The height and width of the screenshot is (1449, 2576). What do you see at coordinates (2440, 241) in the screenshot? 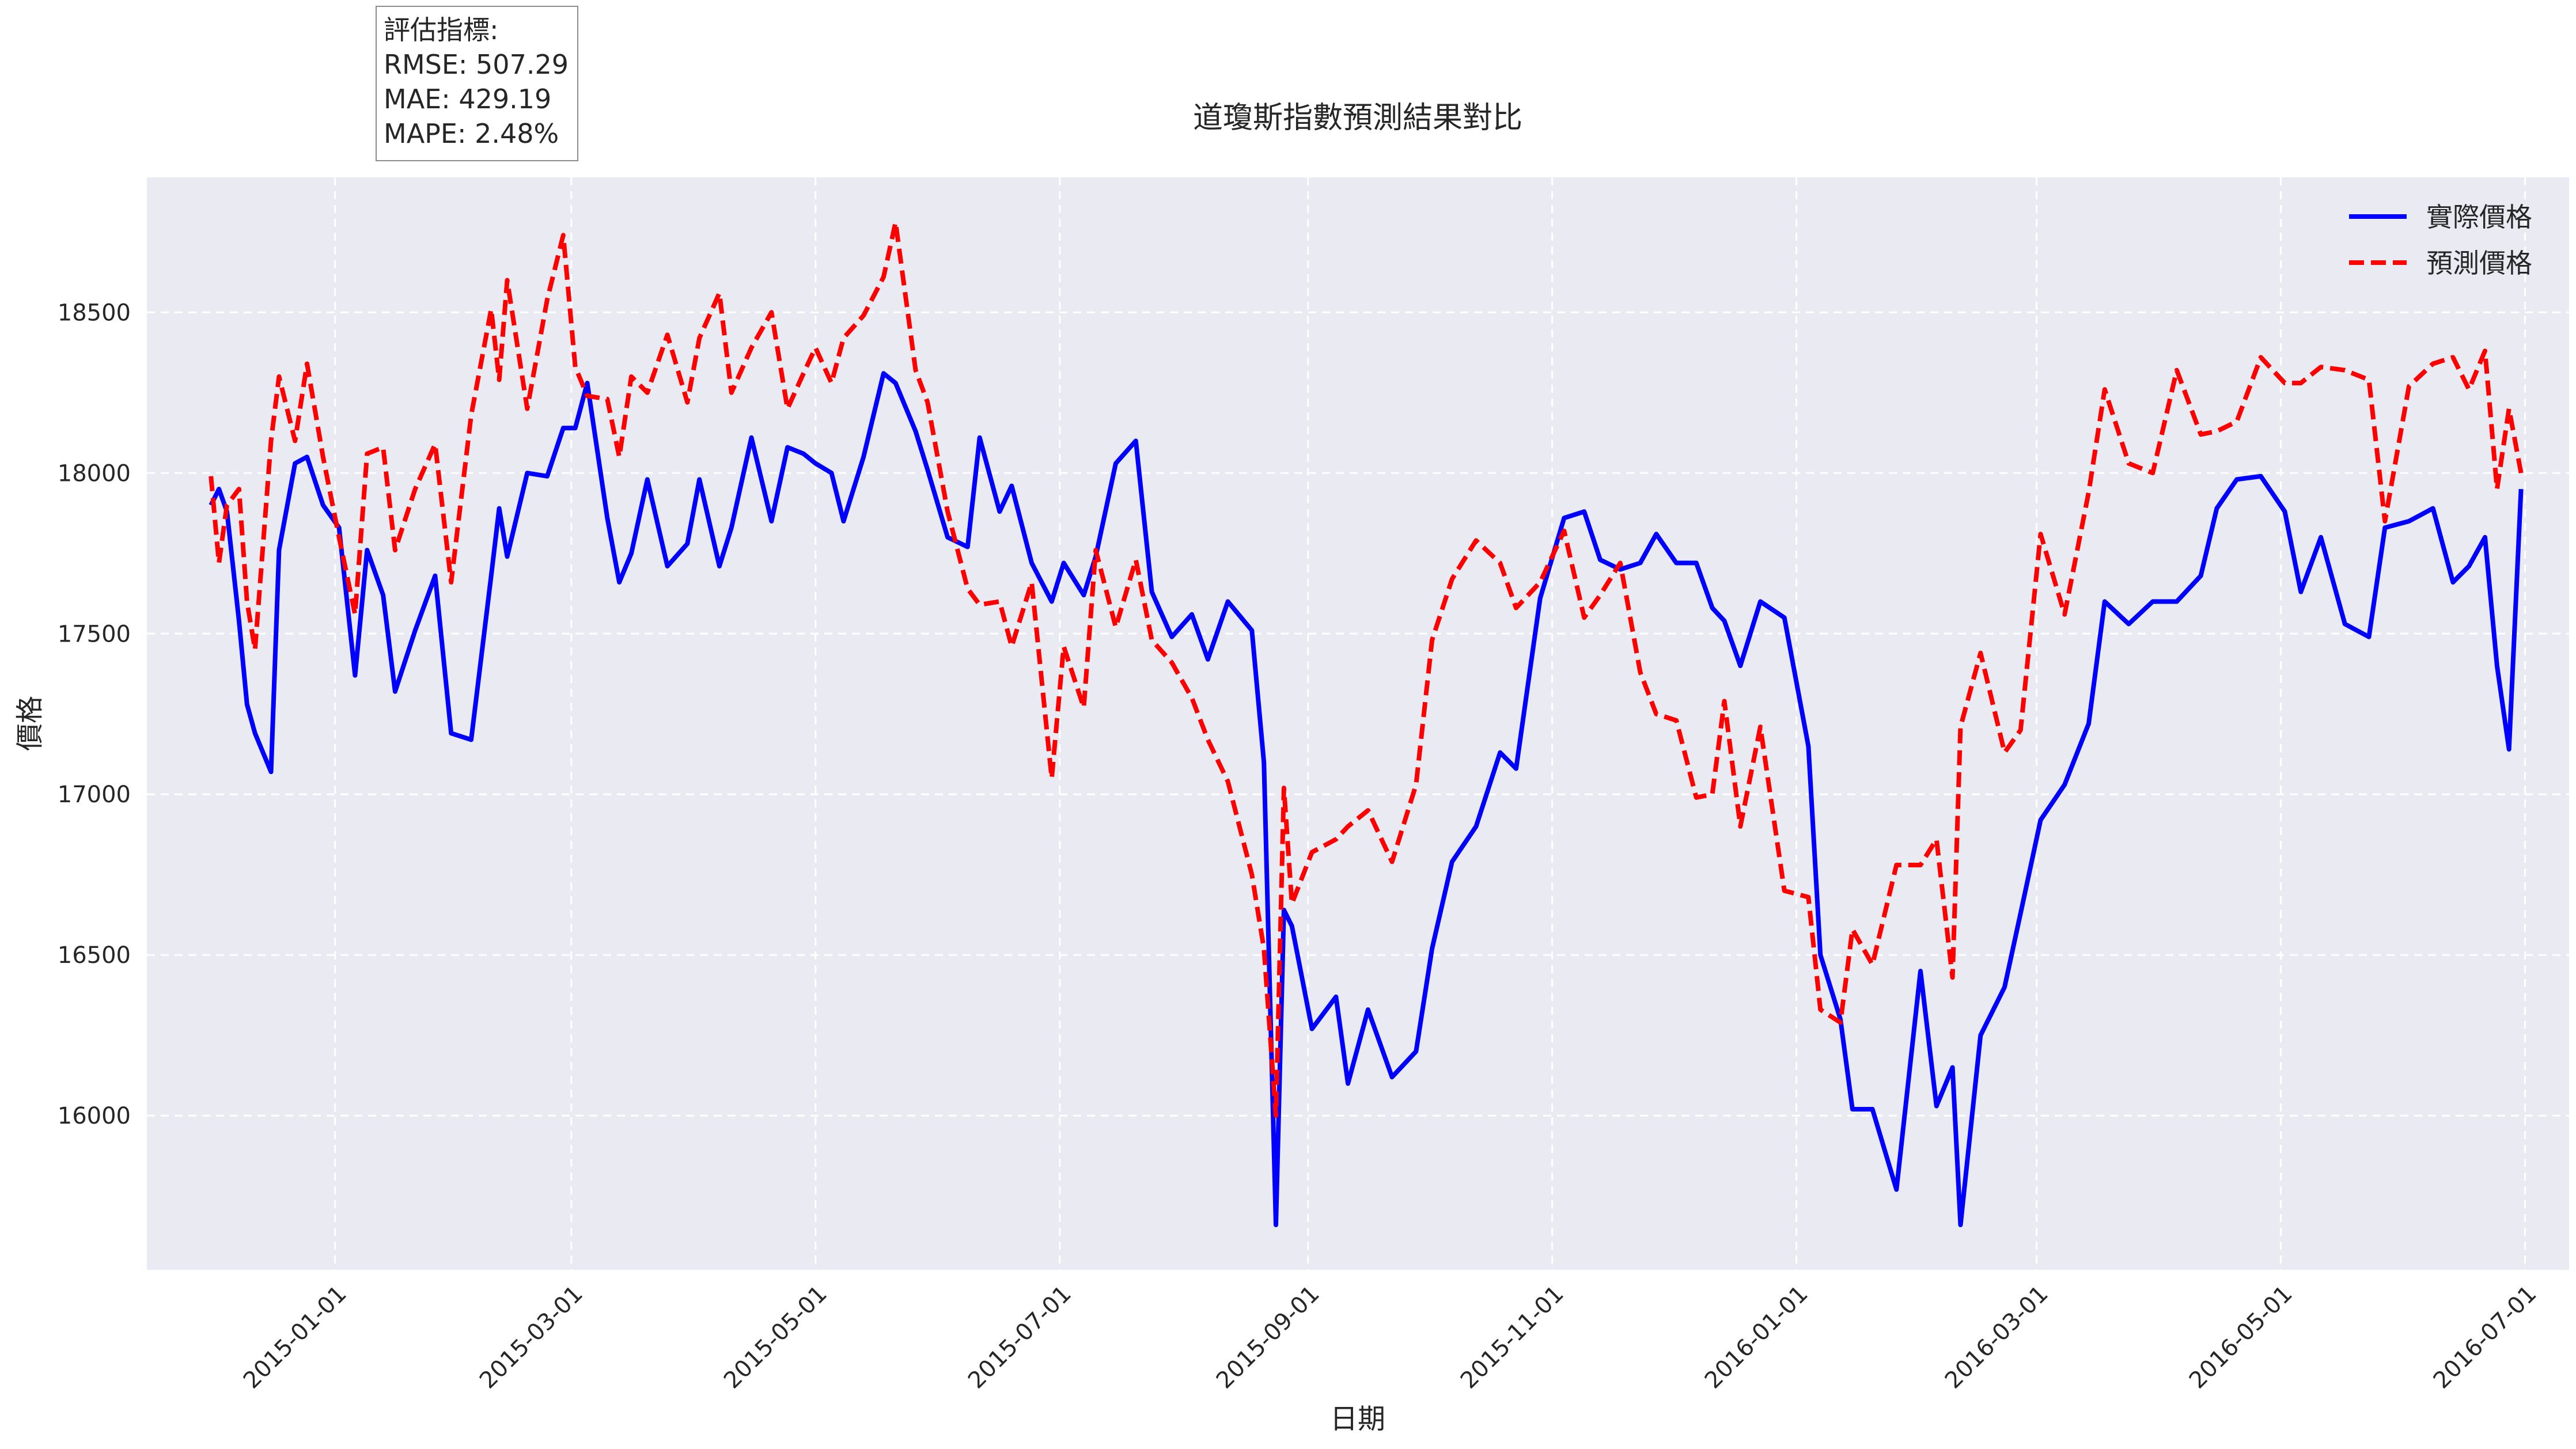
I see `legend: 實際價格 預測價格` at bounding box center [2440, 241].